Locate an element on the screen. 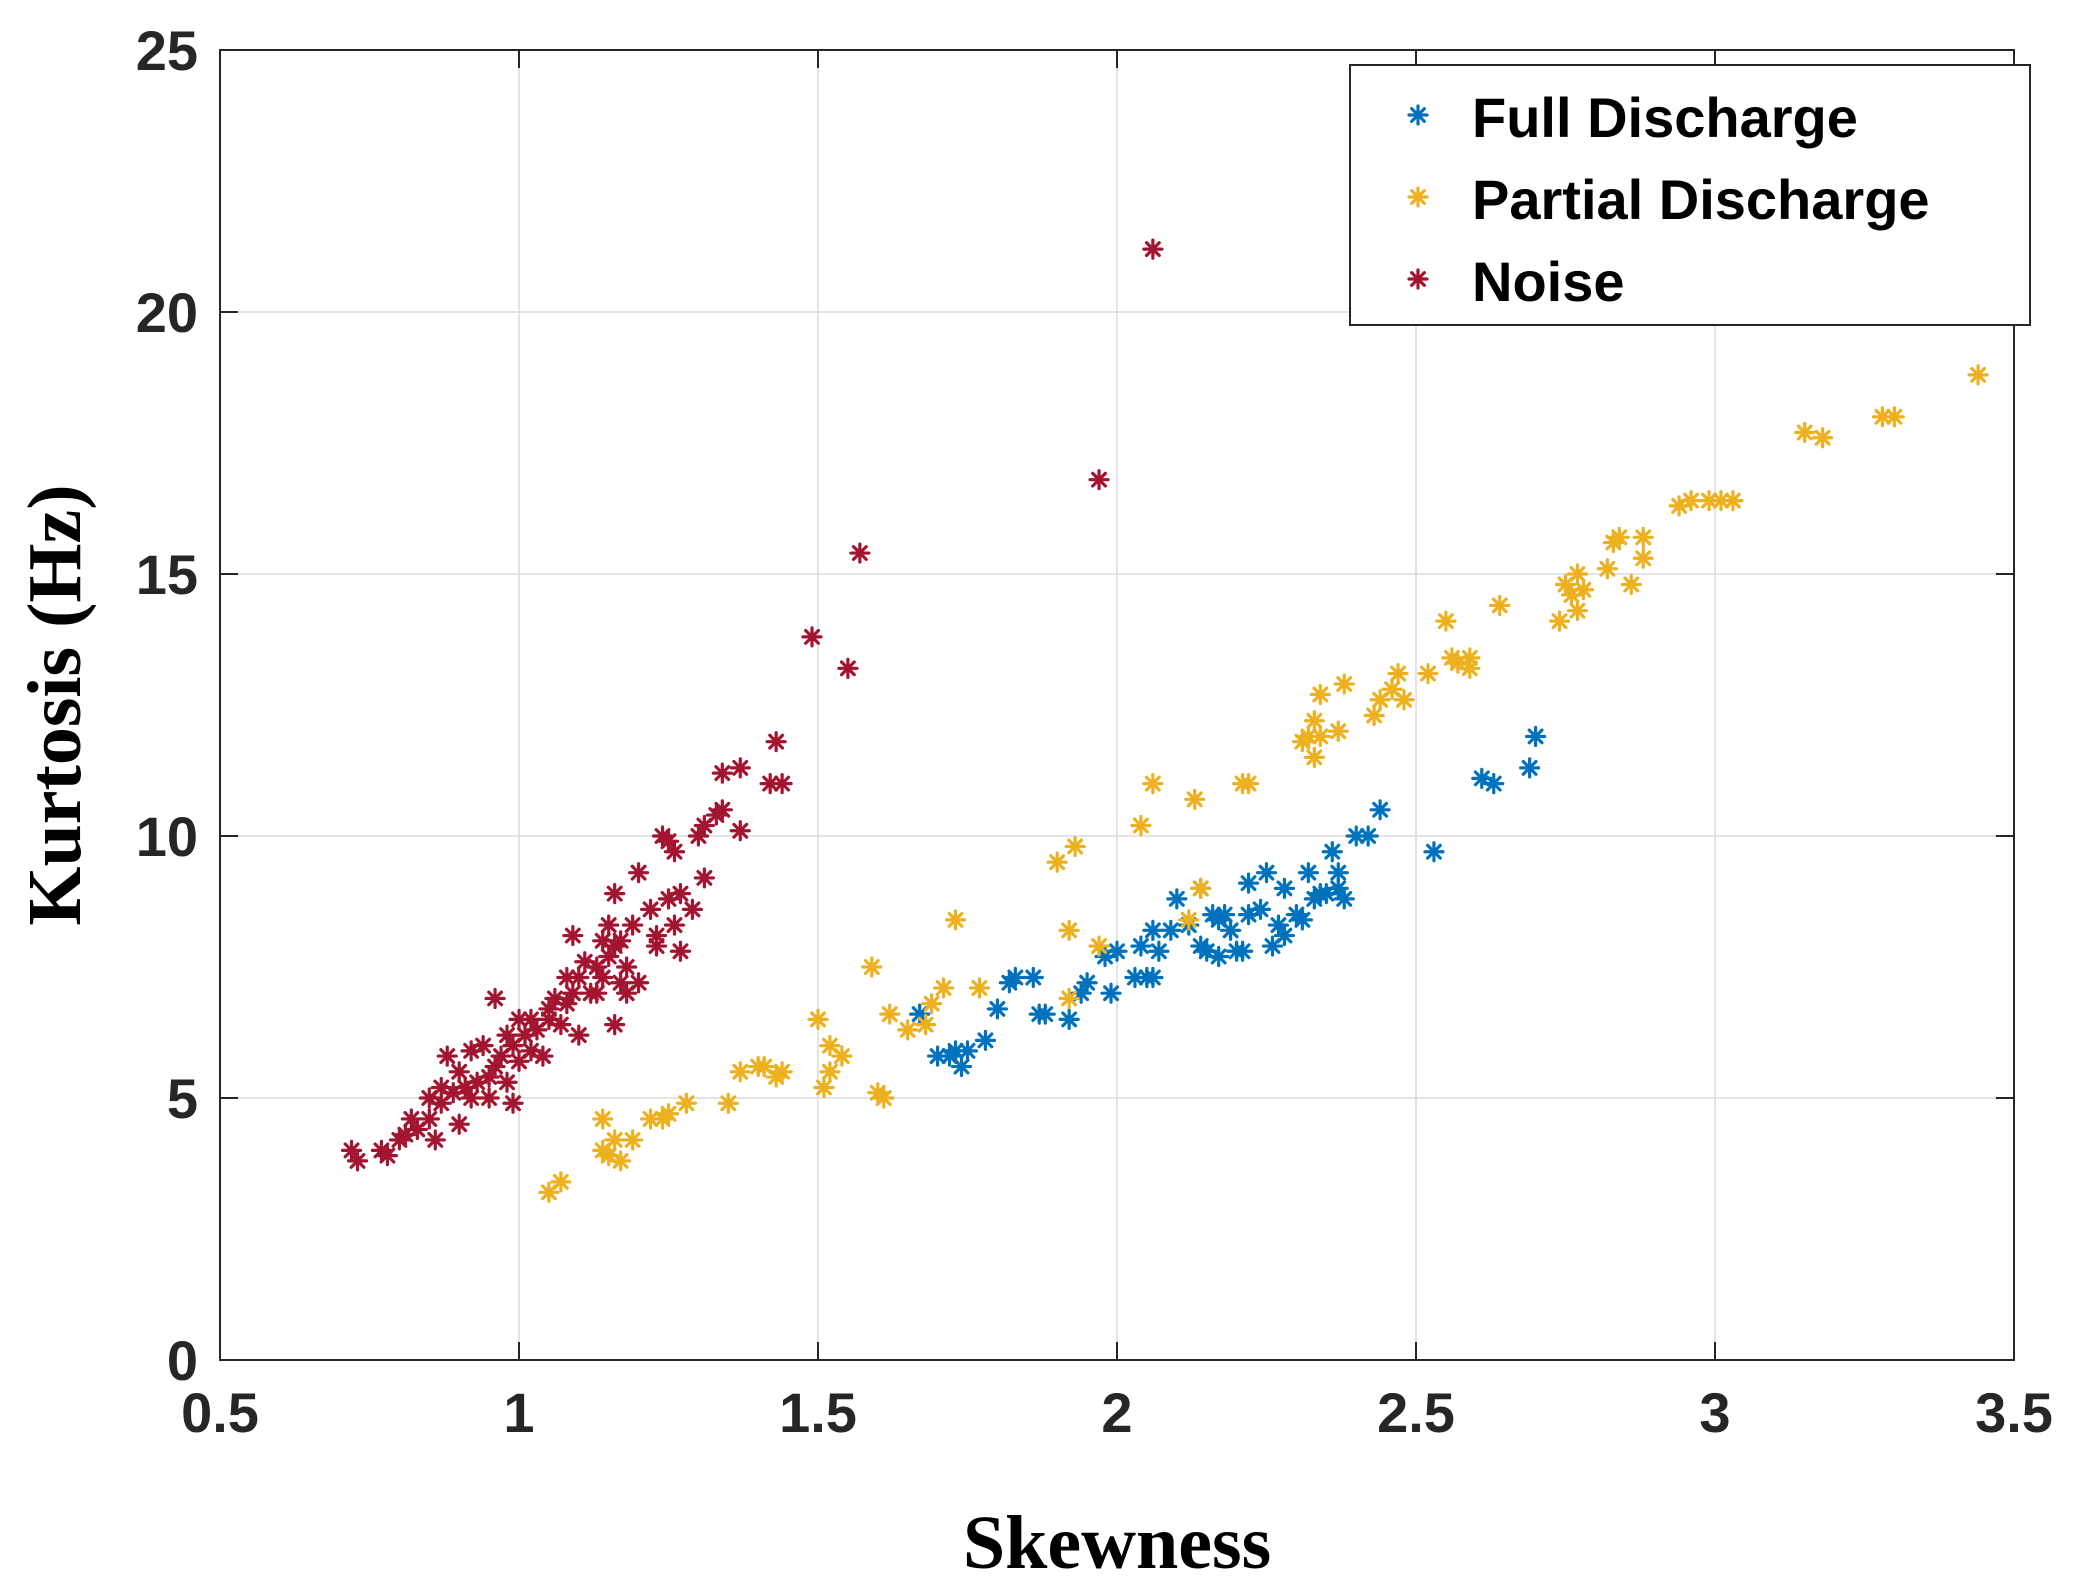 The height and width of the screenshot is (1594, 2089). x-tick-label: 2 is located at coordinates (1116, 1412).